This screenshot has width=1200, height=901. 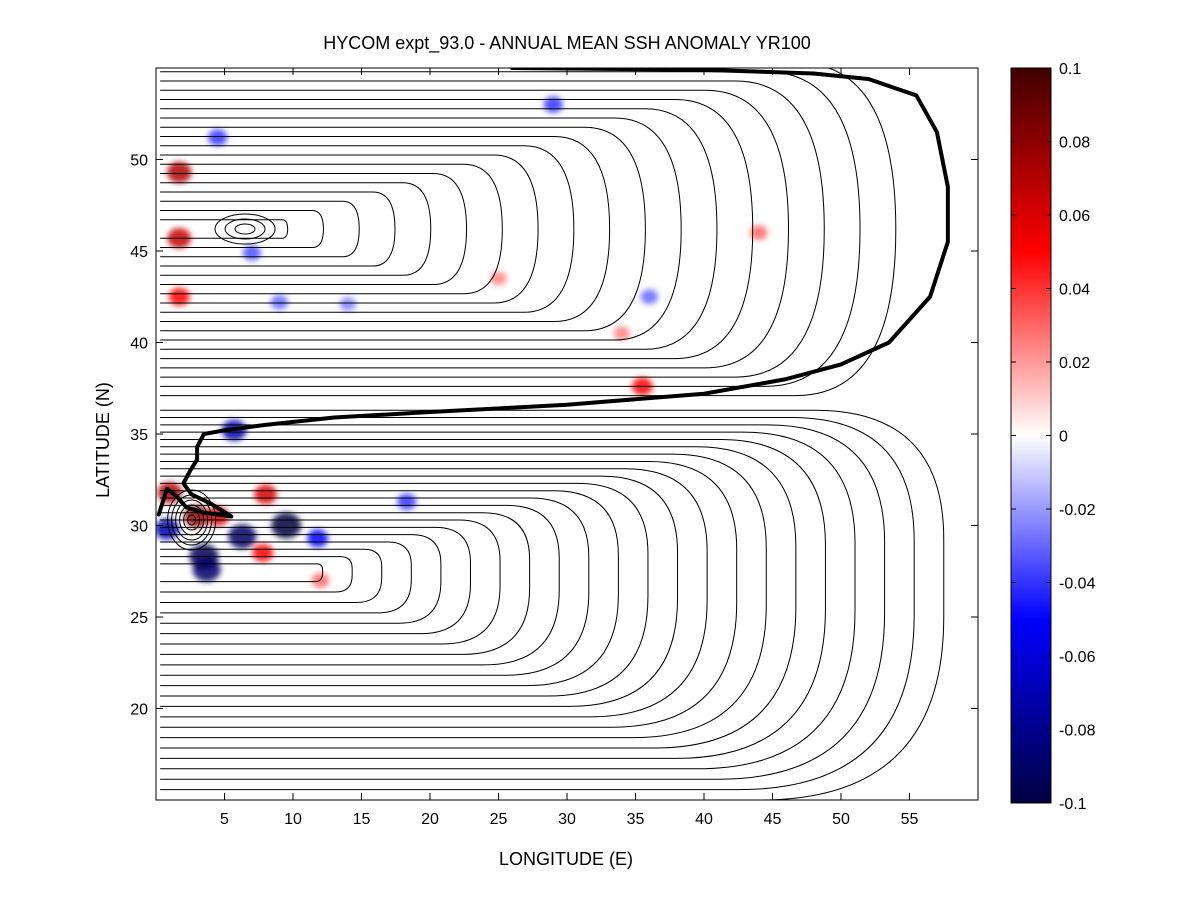 I want to click on x-tick-label: 25, so click(x=499, y=819).